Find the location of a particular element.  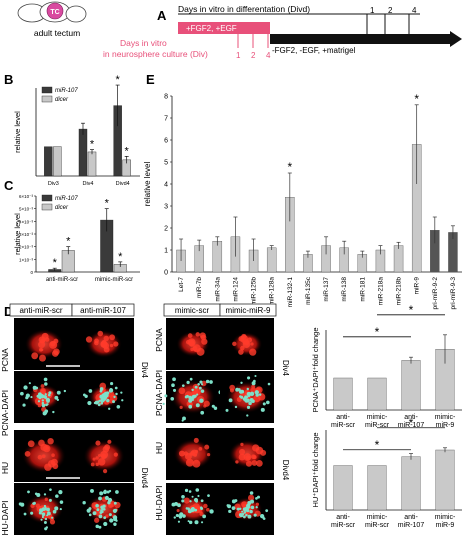

row-label-pcna-dapi-right: PCNA-DAPI is located at coordinates (159, 393).